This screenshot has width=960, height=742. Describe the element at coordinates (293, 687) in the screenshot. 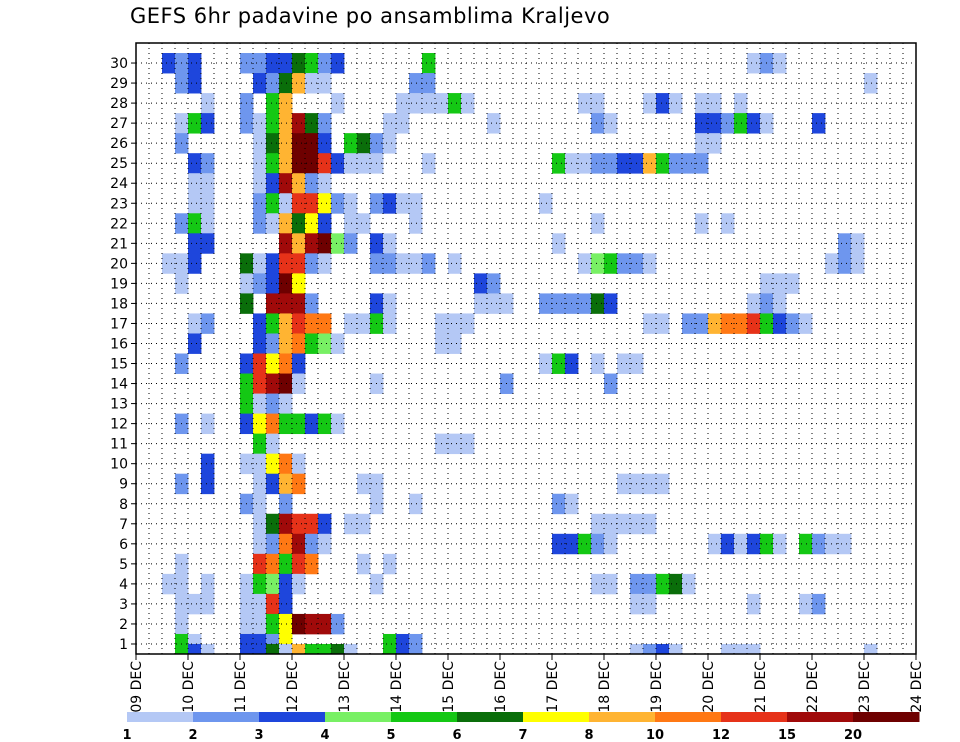

I see `x-tick-label: 12 DEC` at that location.